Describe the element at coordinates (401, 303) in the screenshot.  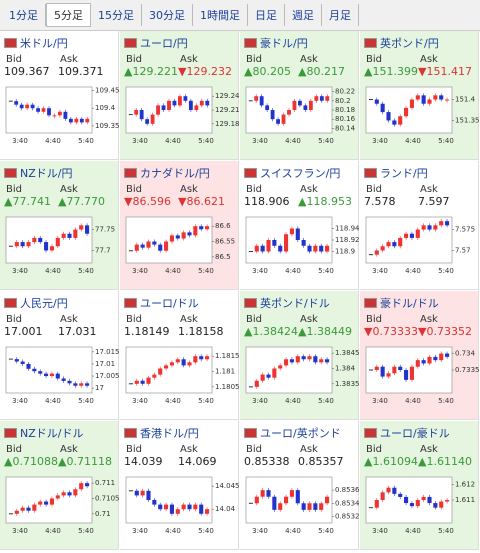
I see `pair-name: 豪ドル/ドル` at that location.